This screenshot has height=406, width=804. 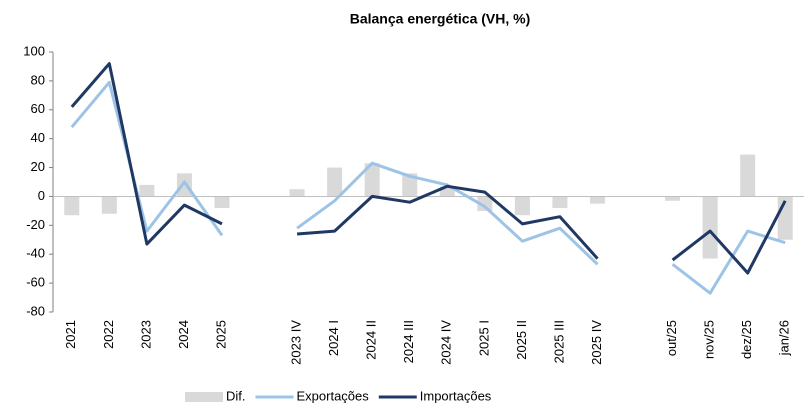 What do you see at coordinates (38, 108) in the screenshot?
I see `y-tick-label: 60` at bounding box center [38, 108].